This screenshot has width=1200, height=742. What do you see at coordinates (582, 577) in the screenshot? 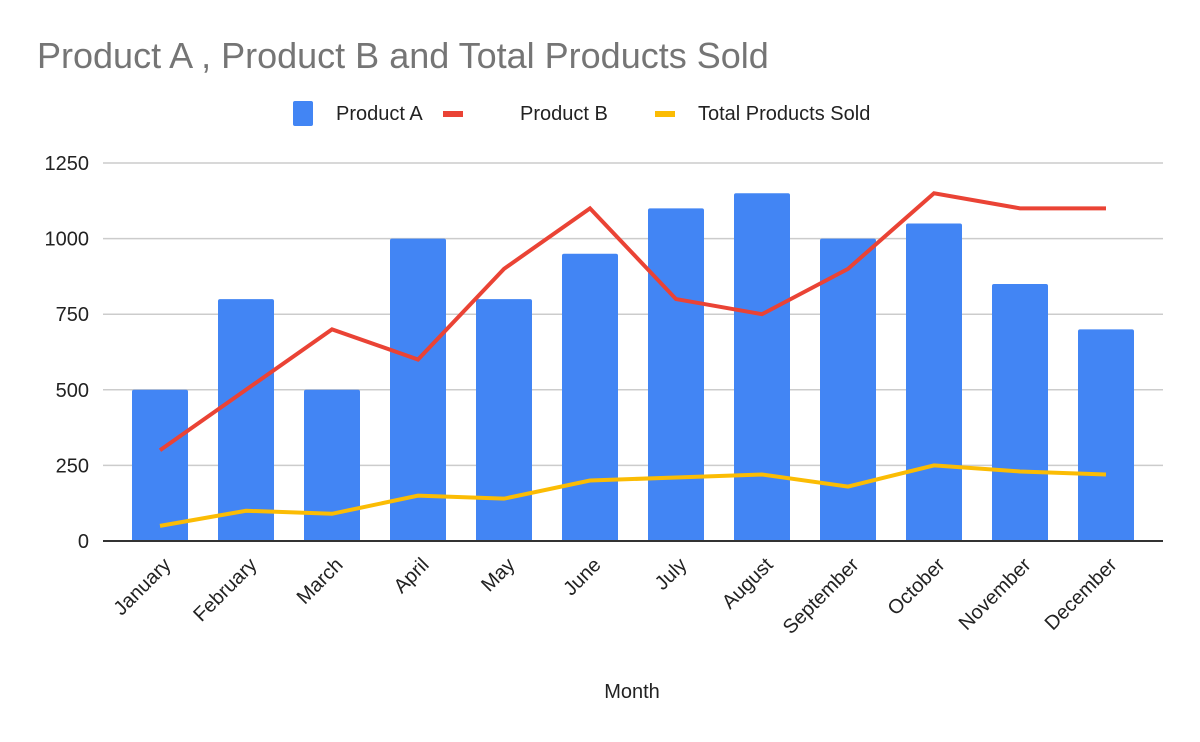
I see `x-tick-label: June` at bounding box center [582, 577].